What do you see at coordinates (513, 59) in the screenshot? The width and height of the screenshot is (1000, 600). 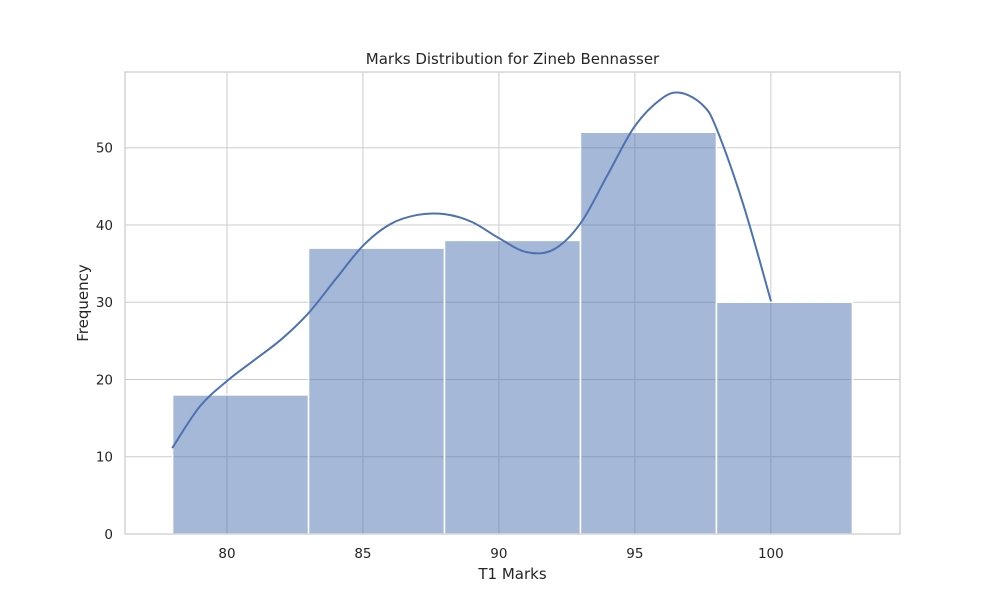 I see `chart-title: Marks Distribution for Zineb Bennasser` at bounding box center [513, 59].